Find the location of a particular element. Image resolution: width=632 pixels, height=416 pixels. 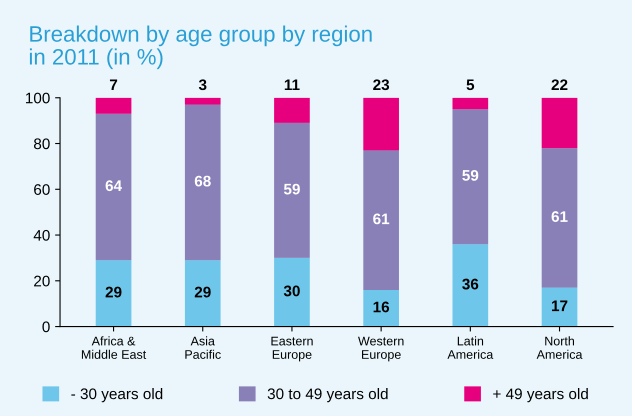

chart-subtitle: in 2011 (in %) is located at coordinates (96, 59).